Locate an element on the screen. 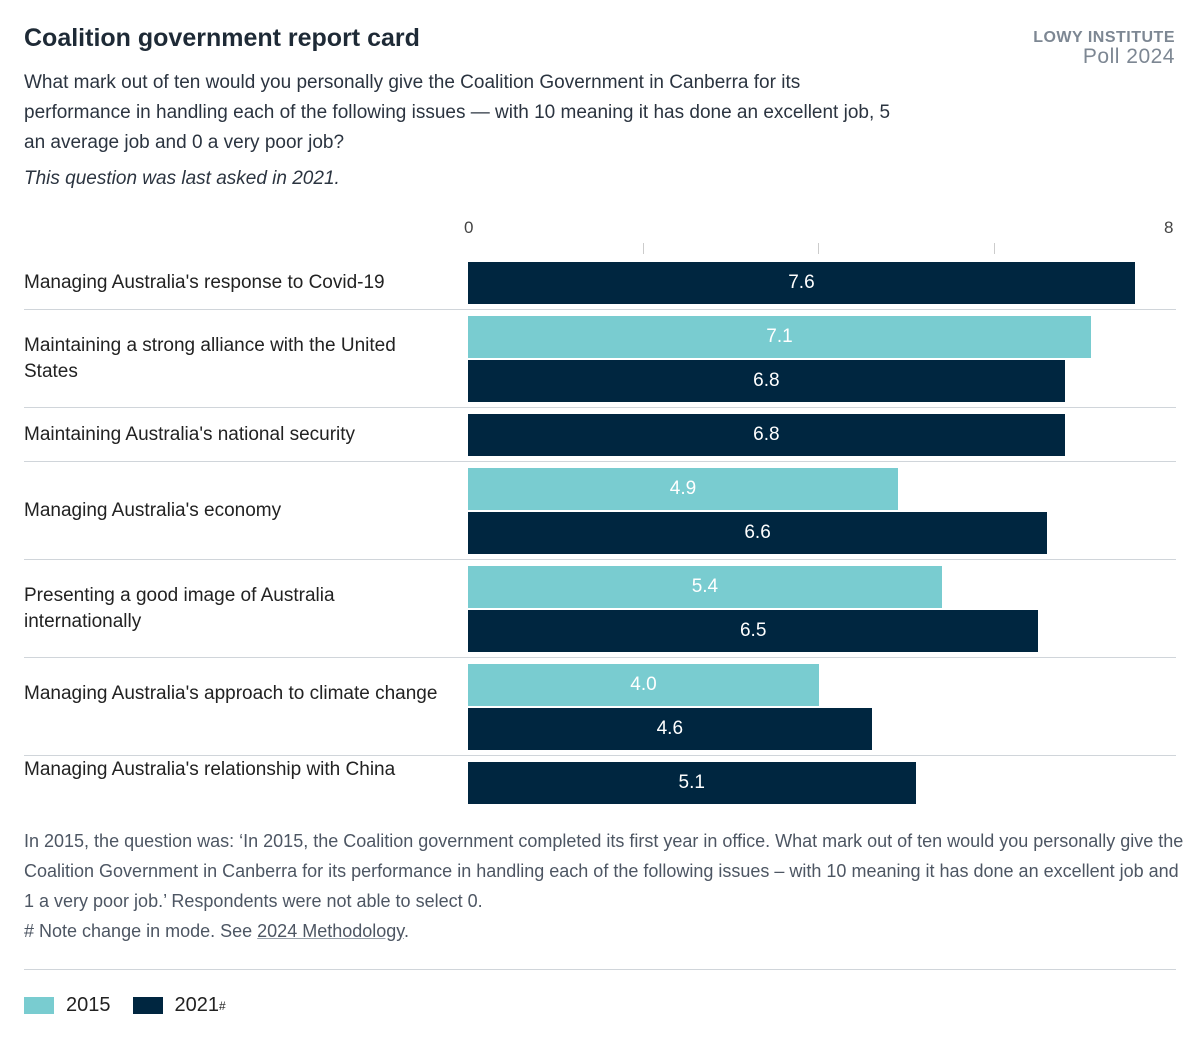 The width and height of the screenshot is (1200, 1044). bar-2021: 7.6 is located at coordinates (801, 283).